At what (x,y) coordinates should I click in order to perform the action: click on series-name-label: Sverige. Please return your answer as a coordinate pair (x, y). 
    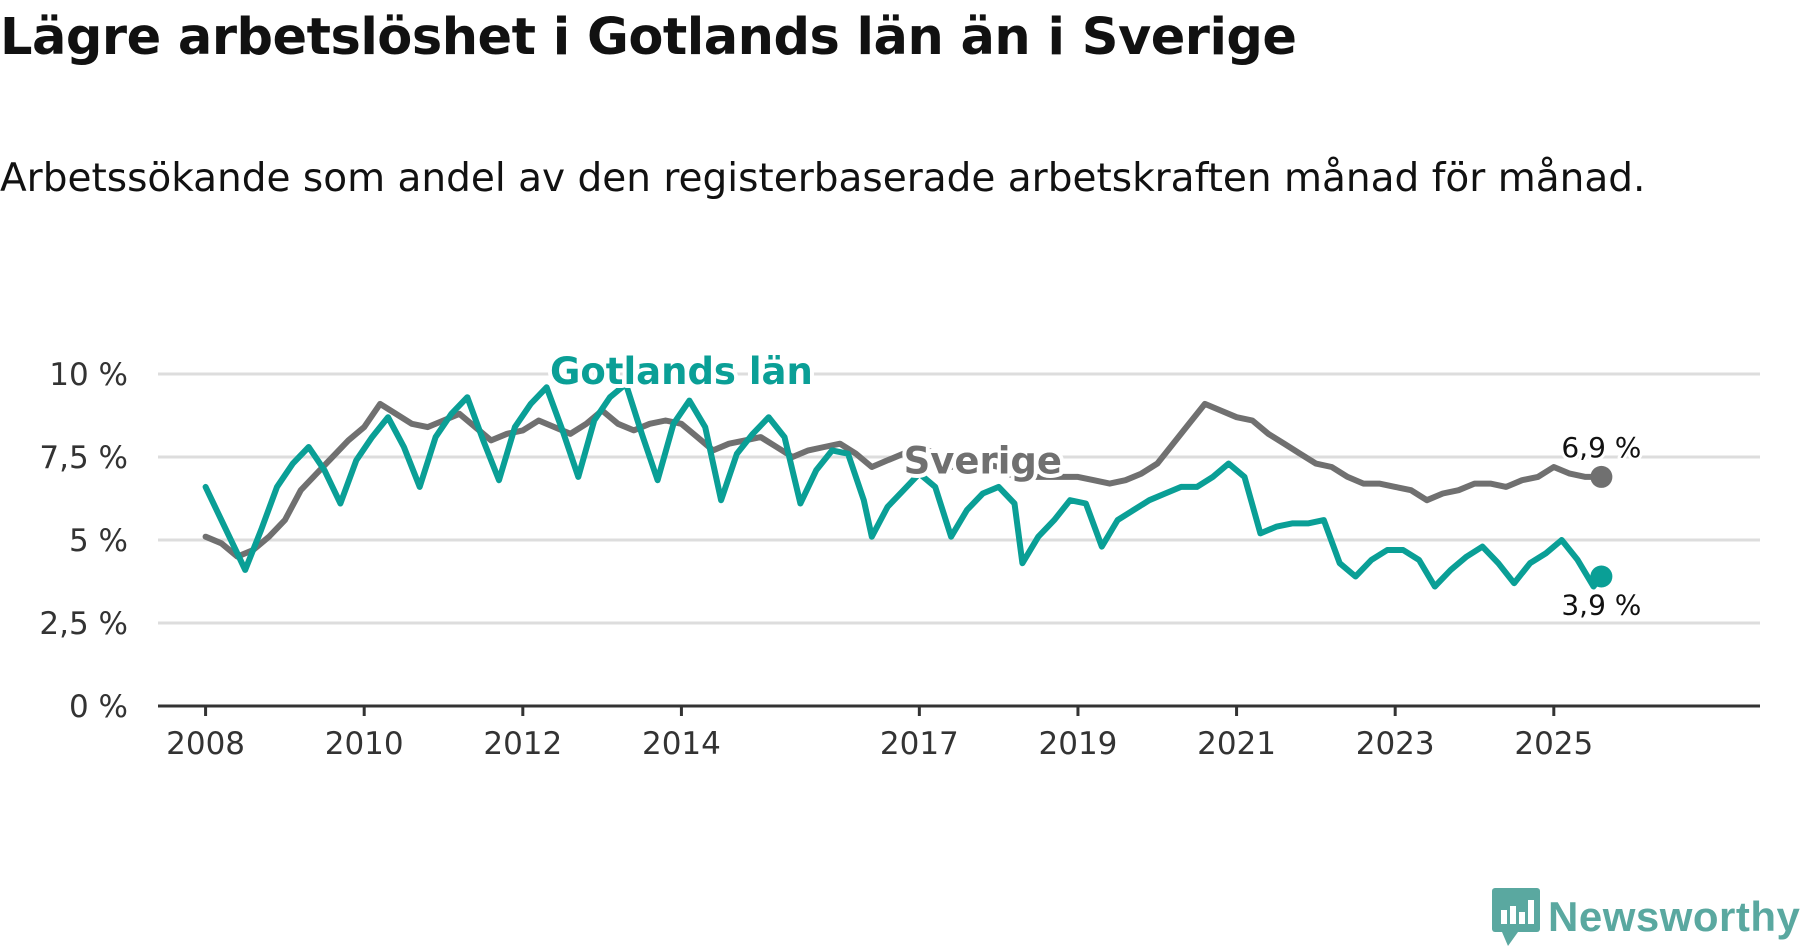
    Looking at the image, I should click on (983, 461).